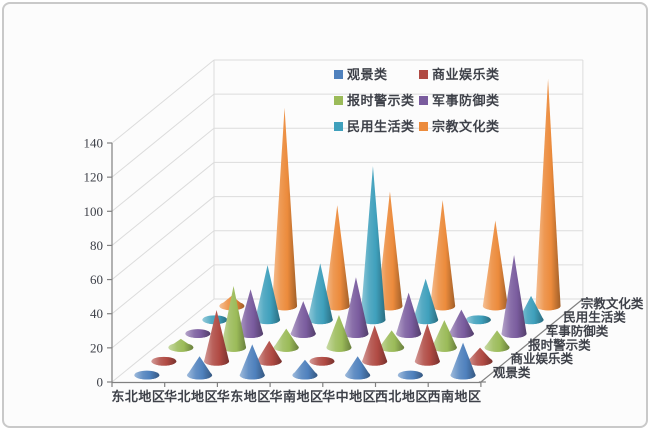 The width and height of the screenshot is (650, 432). I want to click on cone-s4-c3, so click(373, 245).